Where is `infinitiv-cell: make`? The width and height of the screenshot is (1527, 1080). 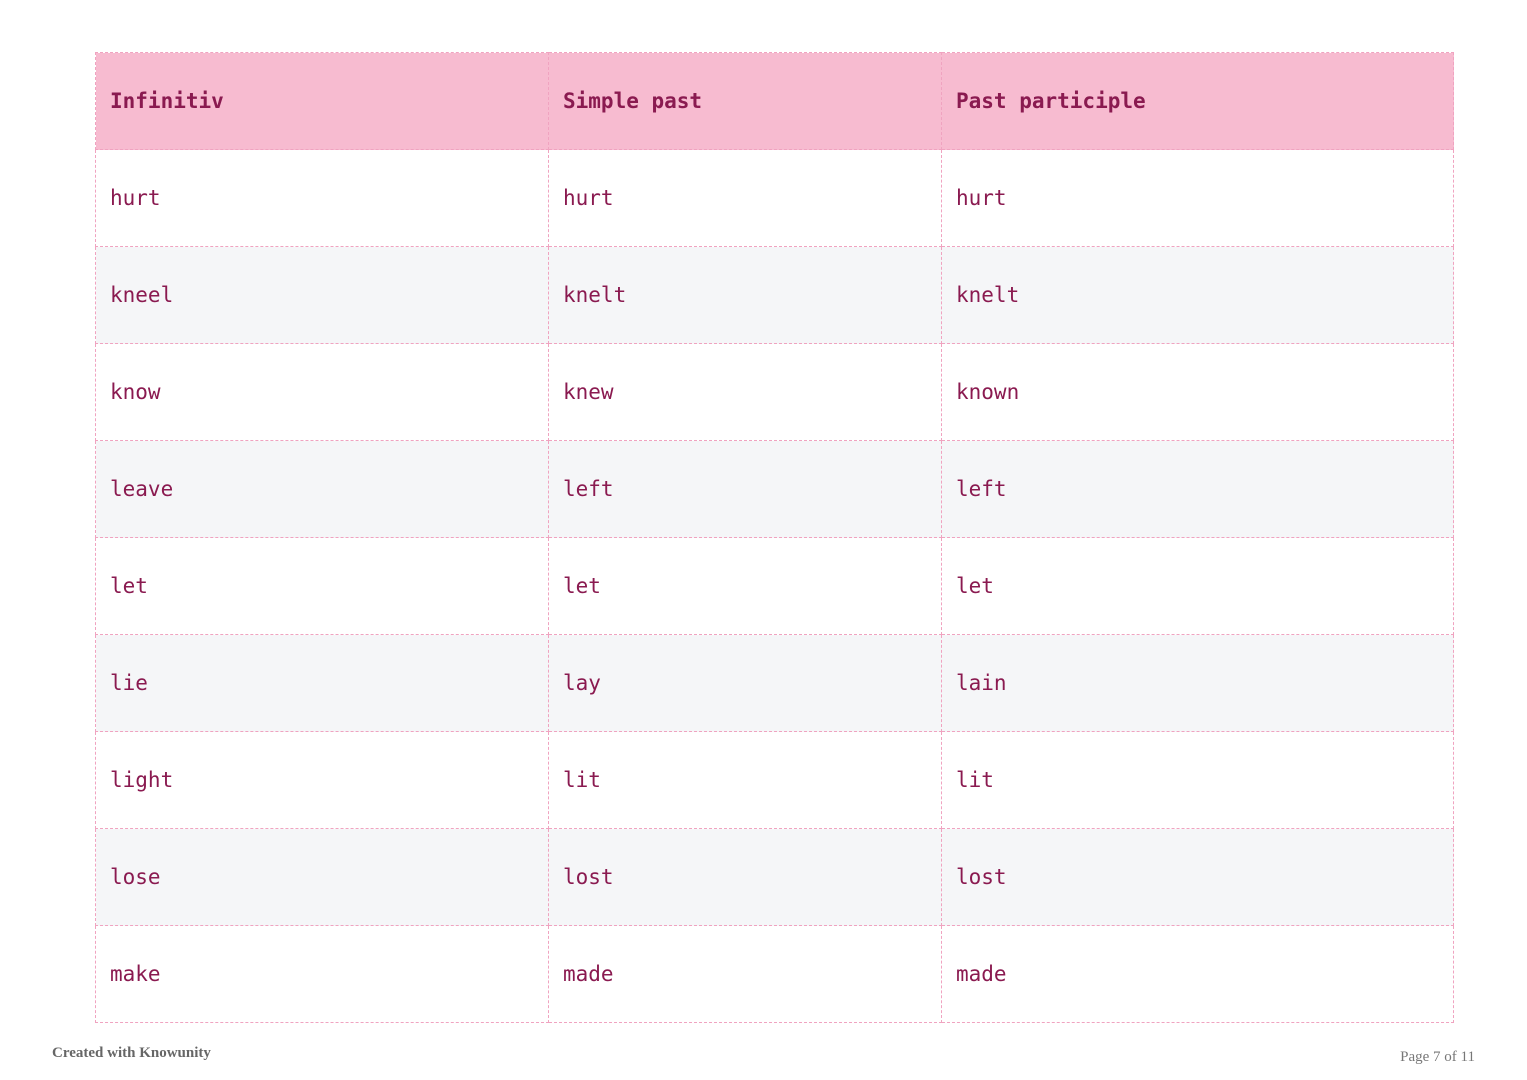 infinitiv-cell: make is located at coordinates (322, 974).